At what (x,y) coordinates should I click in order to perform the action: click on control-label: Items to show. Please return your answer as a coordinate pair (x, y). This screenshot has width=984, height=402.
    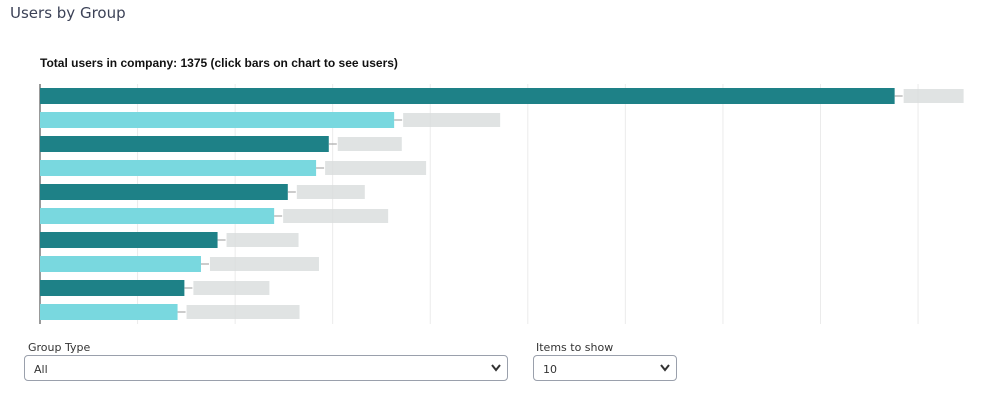
    Looking at the image, I should click on (575, 347).